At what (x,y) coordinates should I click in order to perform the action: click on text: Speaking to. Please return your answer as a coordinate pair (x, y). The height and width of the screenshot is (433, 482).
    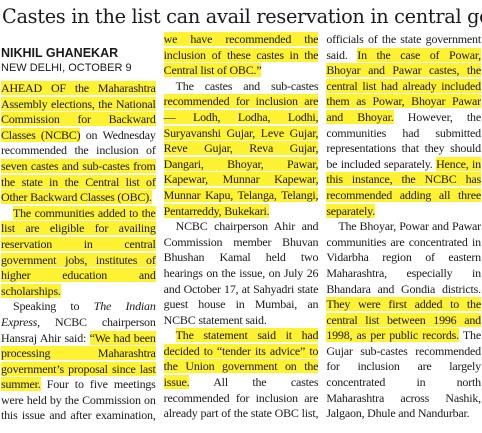
    Looking at the image, I should click on (53, 306).